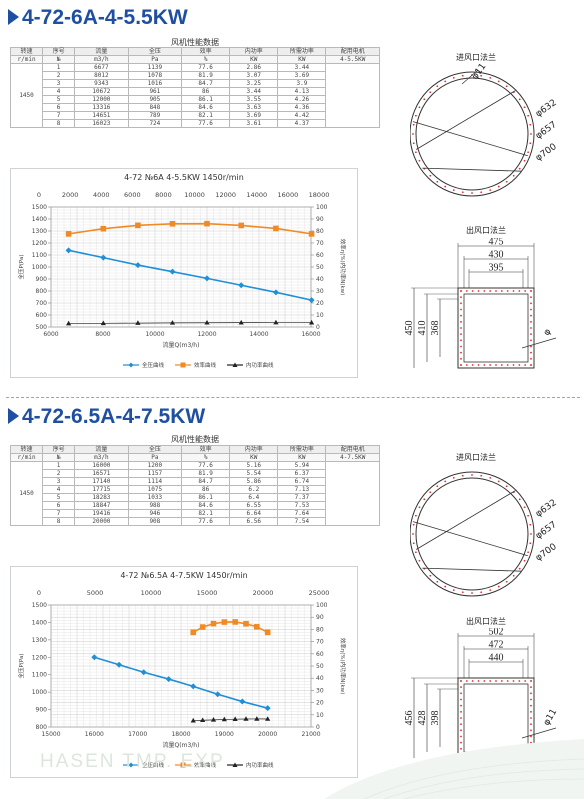 The width and height of the screenshot is (584, 799). I want to click on y-tick-label: 600, so click(42, 315).